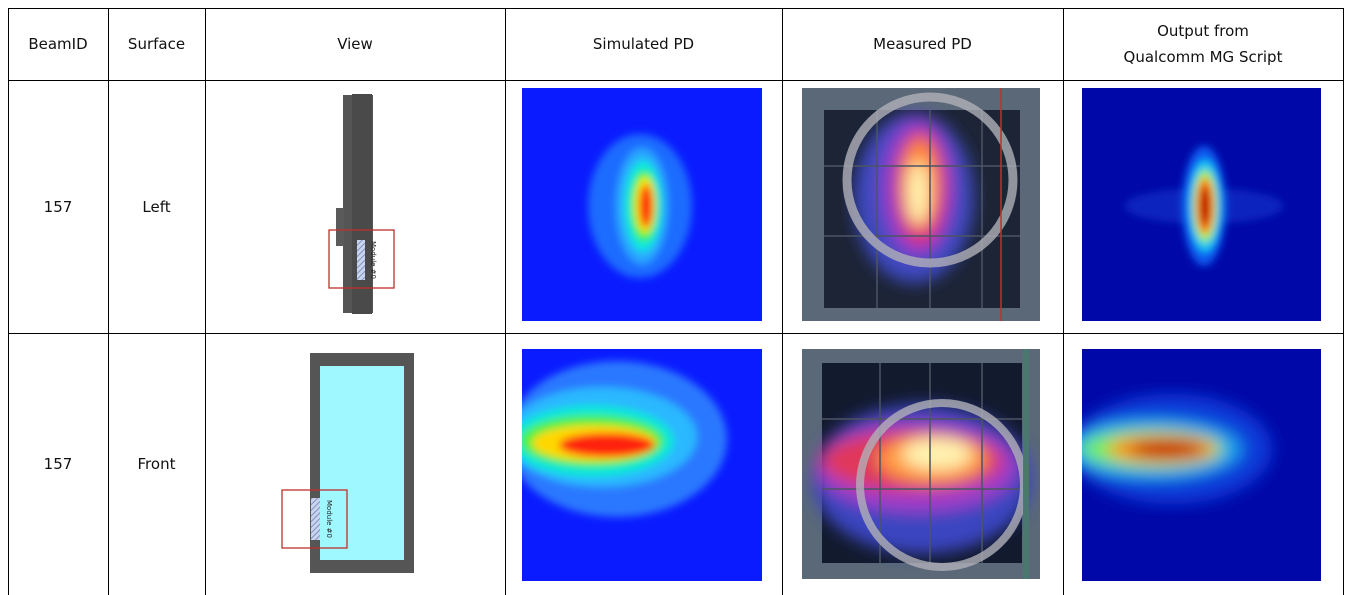  What do you see at coordinates (156, 206) in the screenshot?
I see `surface: Left` at bounding box center [156, 206].